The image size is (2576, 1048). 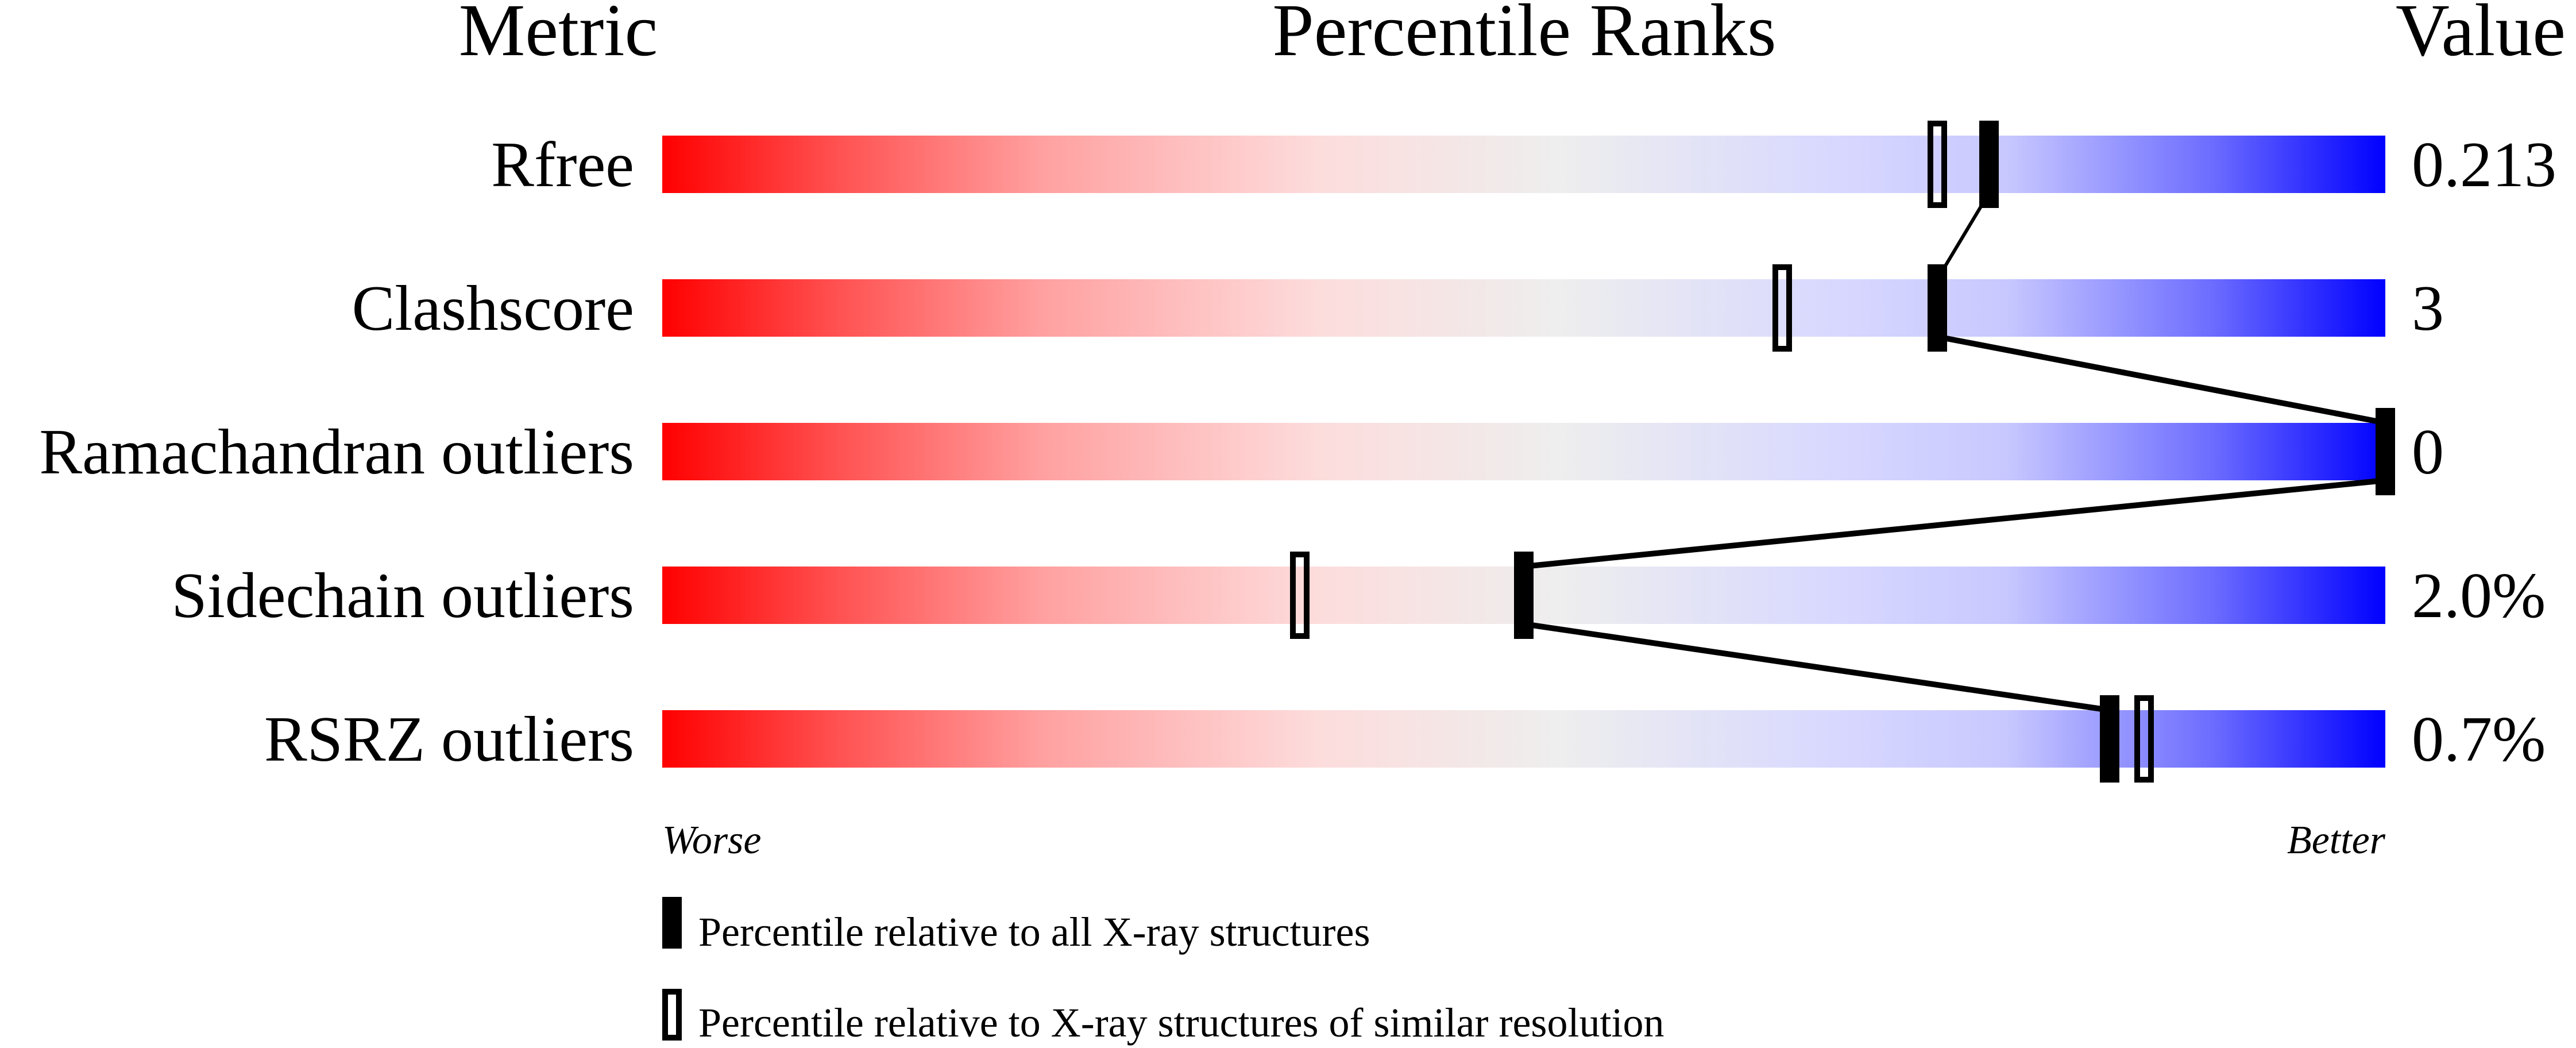 What do you see at coordinates (336, 453) in the screenshot?
I see `metric-label-ramachandran-outliers: Ramachandran outliers` at bounding box center [336, 453].